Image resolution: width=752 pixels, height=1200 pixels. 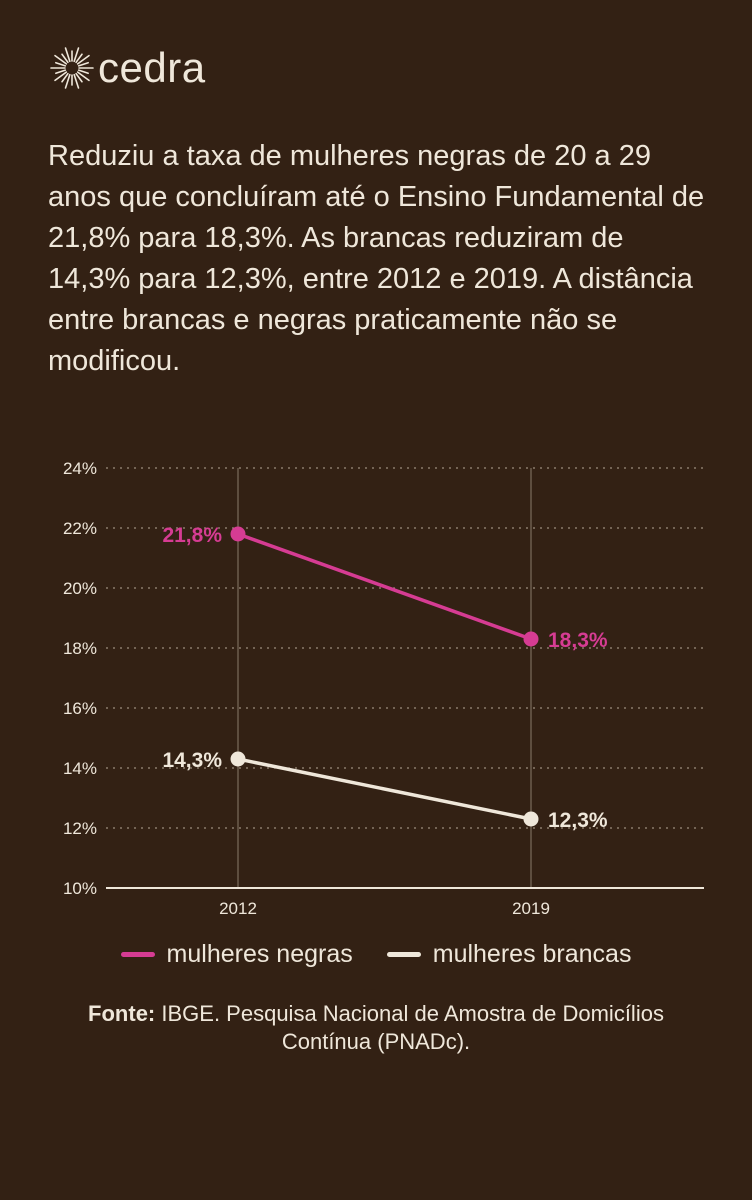 I want to click on series-layer, so click(x=384, y=676).